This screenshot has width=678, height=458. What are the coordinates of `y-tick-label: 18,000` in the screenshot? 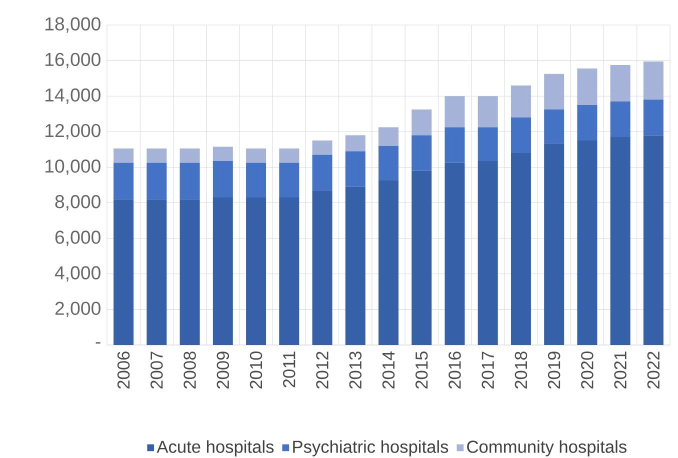 It's located at (73, 25).